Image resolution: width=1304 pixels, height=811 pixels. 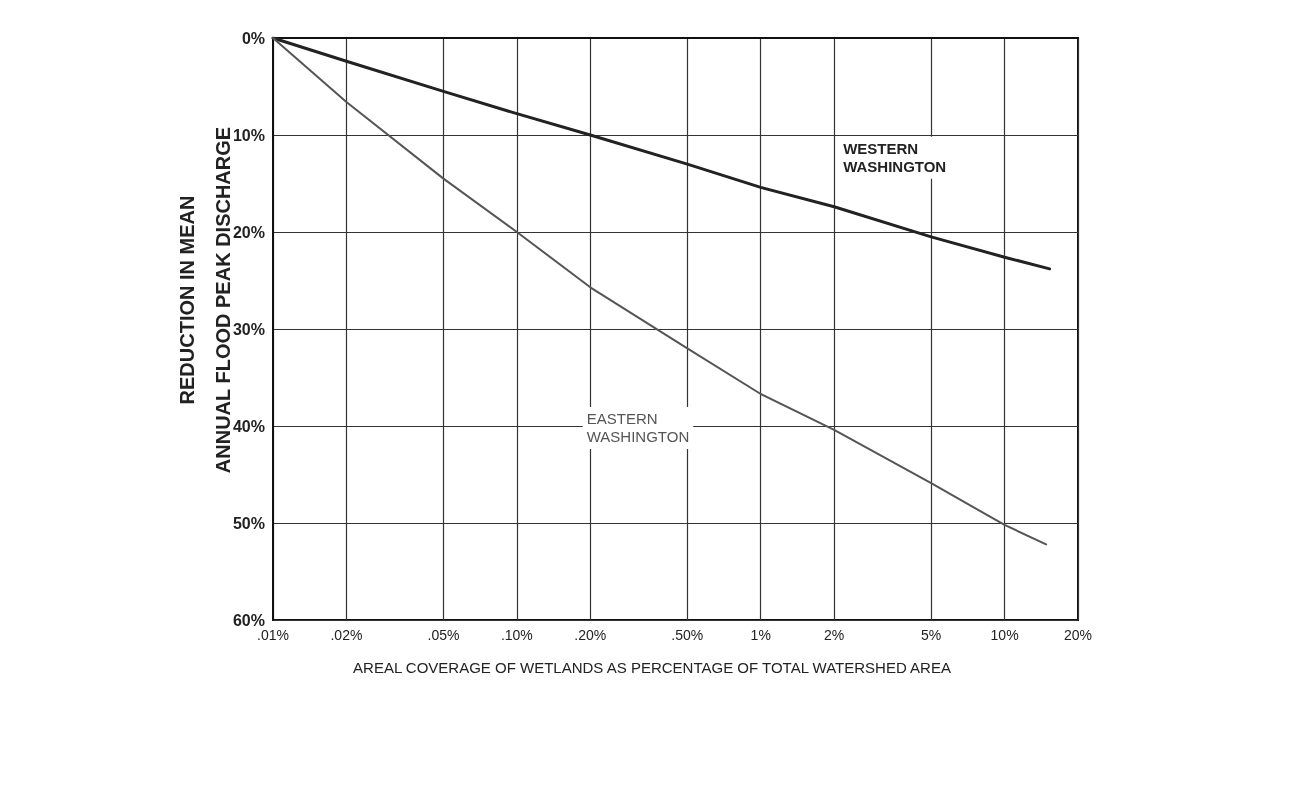 I want to click on y-tick-label: 20%, so click(x=248, y=232).